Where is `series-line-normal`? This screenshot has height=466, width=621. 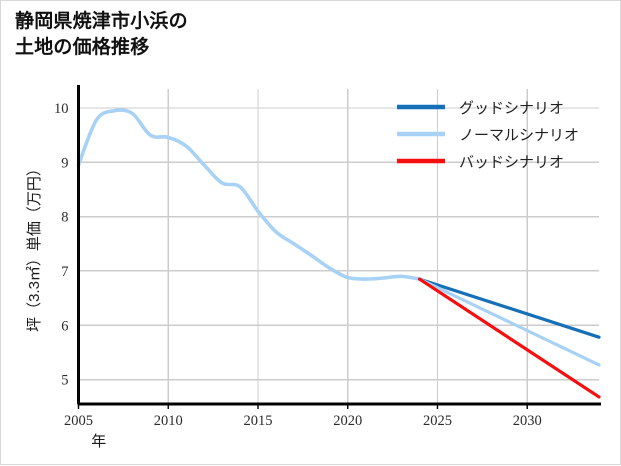 series-line-normal is located at coordinates (509, 322).